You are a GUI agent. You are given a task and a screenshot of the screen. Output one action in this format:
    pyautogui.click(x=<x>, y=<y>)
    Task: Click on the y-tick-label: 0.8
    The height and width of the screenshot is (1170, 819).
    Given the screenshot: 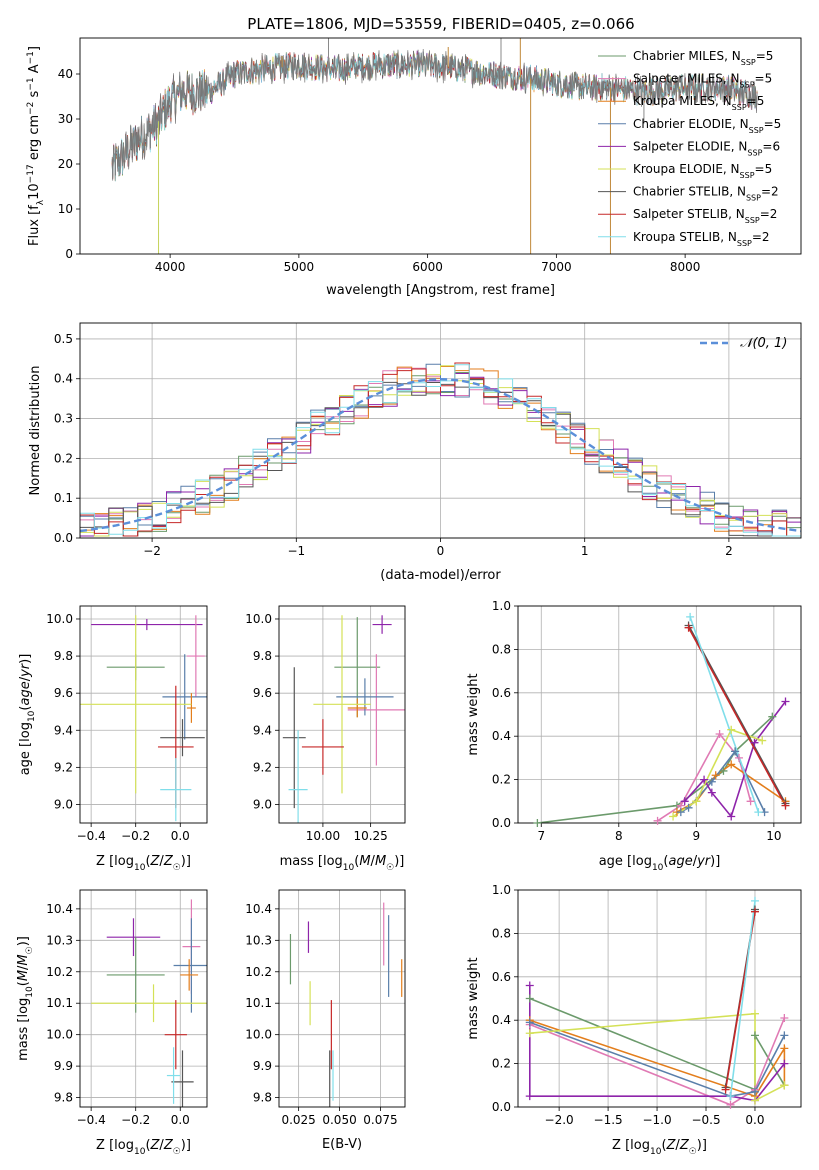 What is the action you would take?
    pyautogui.click(x=501, y=933)
    